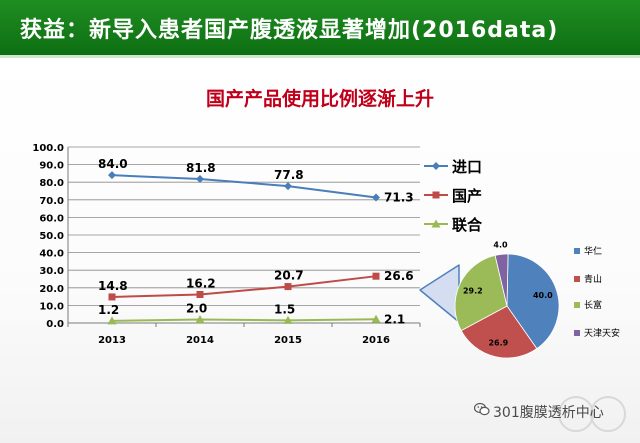 The width and height of the screenshot is (640, 443). Describe the element at coordinates (289, 175) in the screenshot. I see `data-label: 77.8` at that location.